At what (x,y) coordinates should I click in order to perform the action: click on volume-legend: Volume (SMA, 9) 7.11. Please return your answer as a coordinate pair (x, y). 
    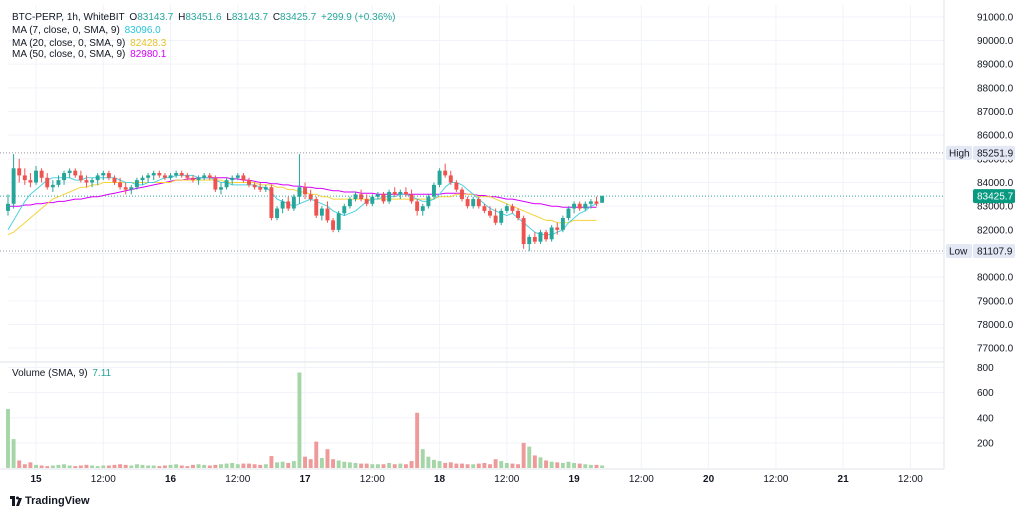
    Looking at the image, I should click on (62, 373).